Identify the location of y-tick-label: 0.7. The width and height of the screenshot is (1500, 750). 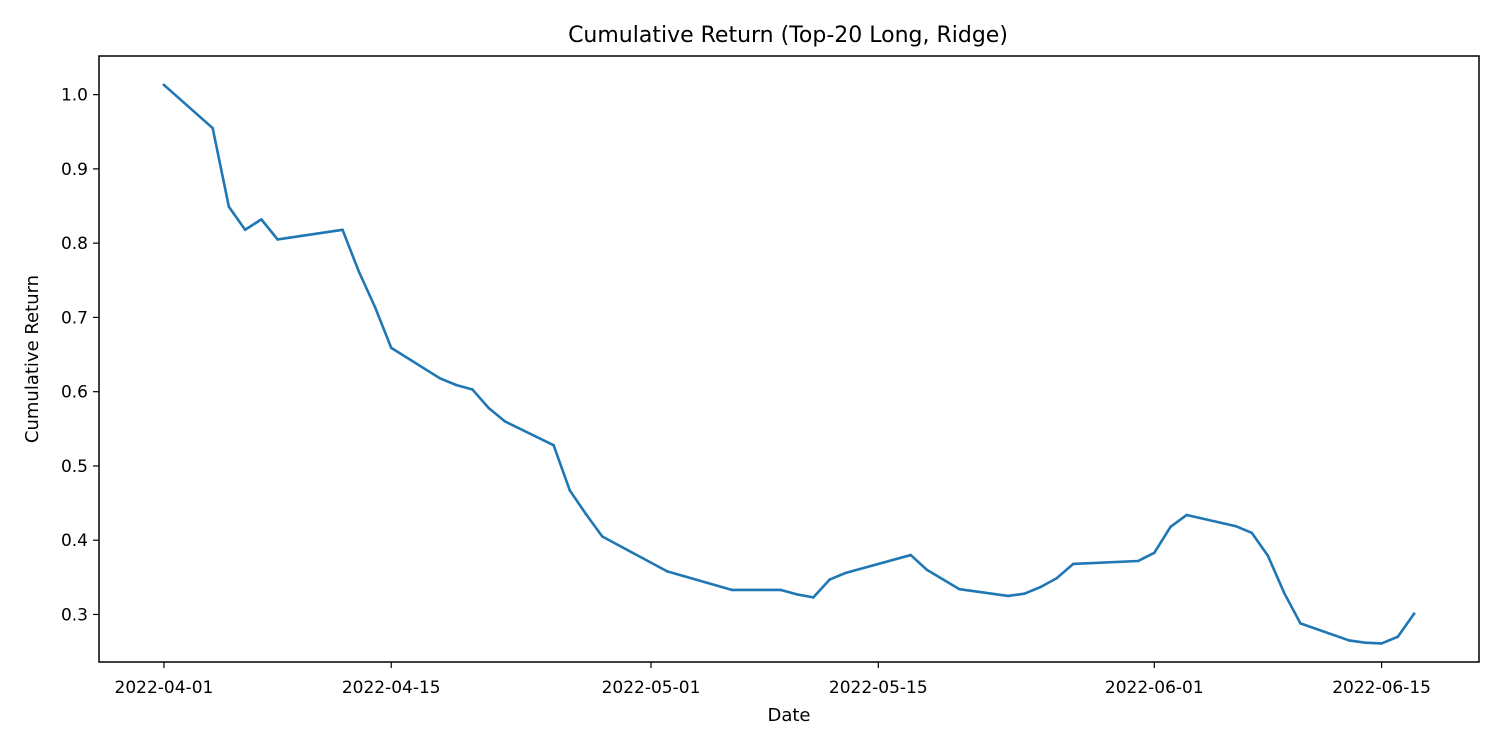
(74, 318).